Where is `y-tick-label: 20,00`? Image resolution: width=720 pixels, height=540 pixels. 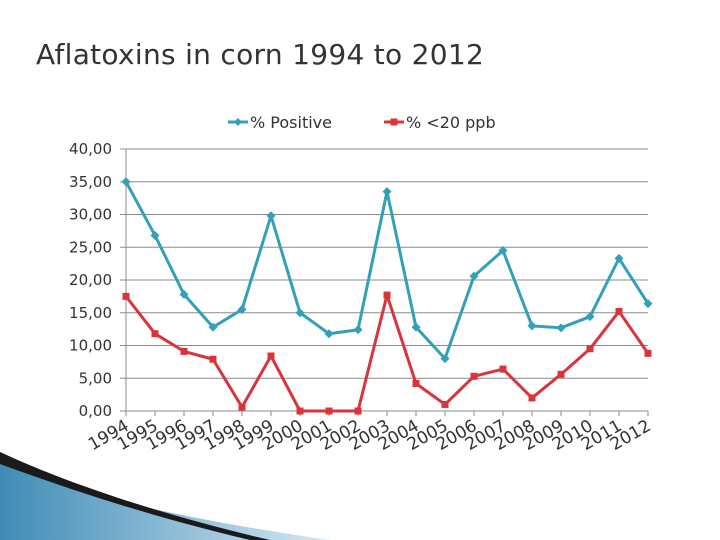
y-tick-label: 20,00 is located at coordinates (90, 280).